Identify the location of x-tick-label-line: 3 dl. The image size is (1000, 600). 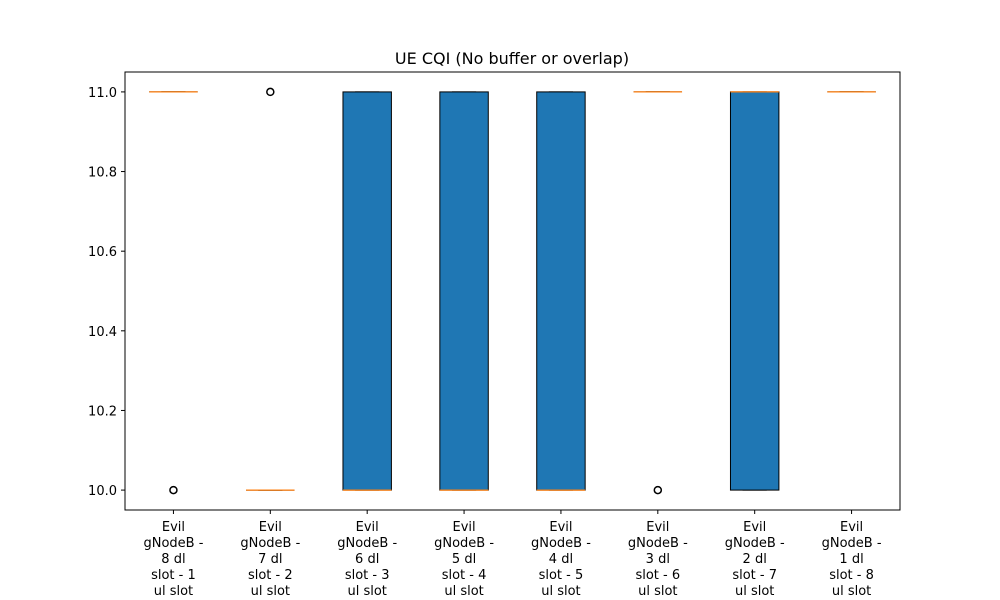
(658, 559).